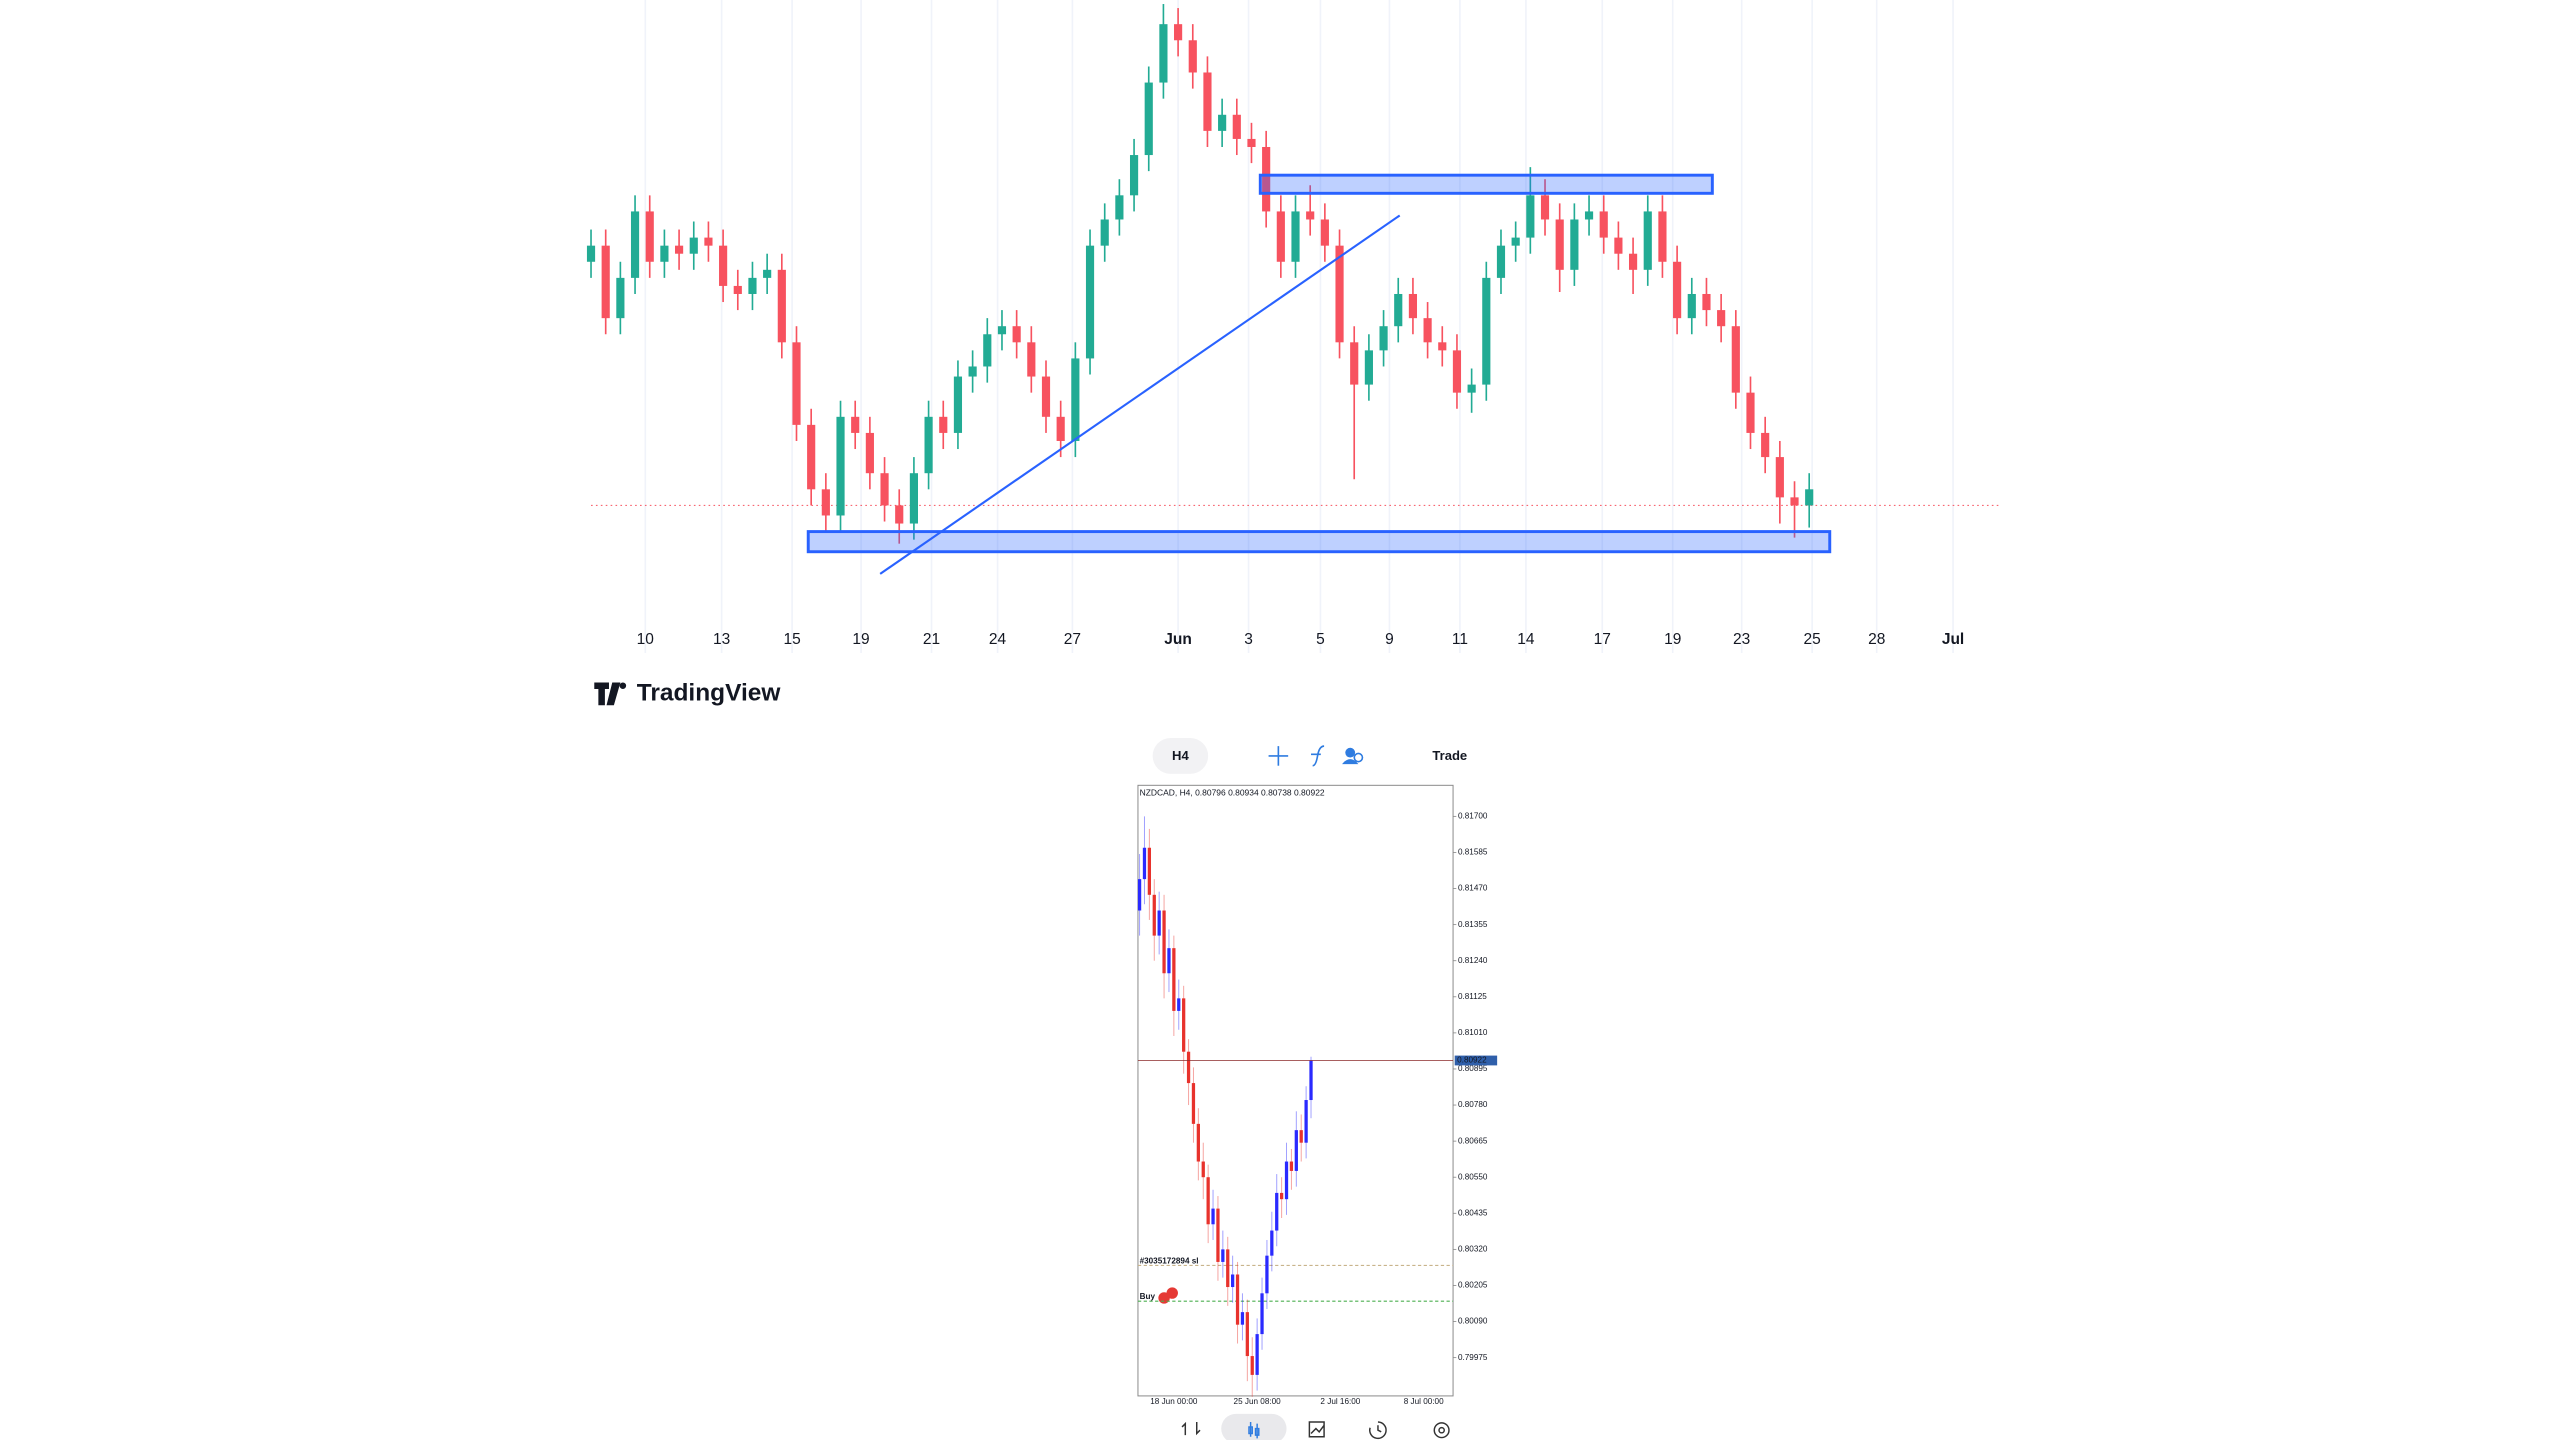  What do you see at coordinates (1473, 960) in the screenshot?
I see `y-tick-label: 0.81240` at bounding box center [1473, 960].